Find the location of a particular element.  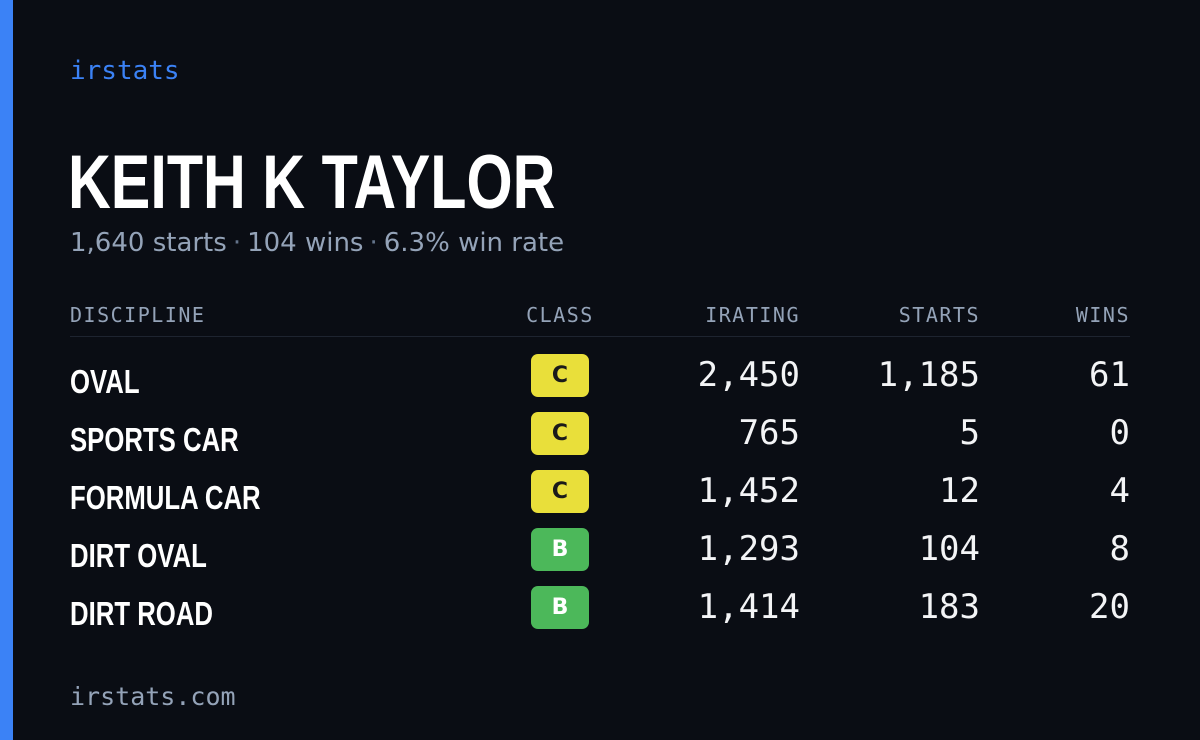

header-discipline: DISCIPLINE is located at coordinates (138, 315).